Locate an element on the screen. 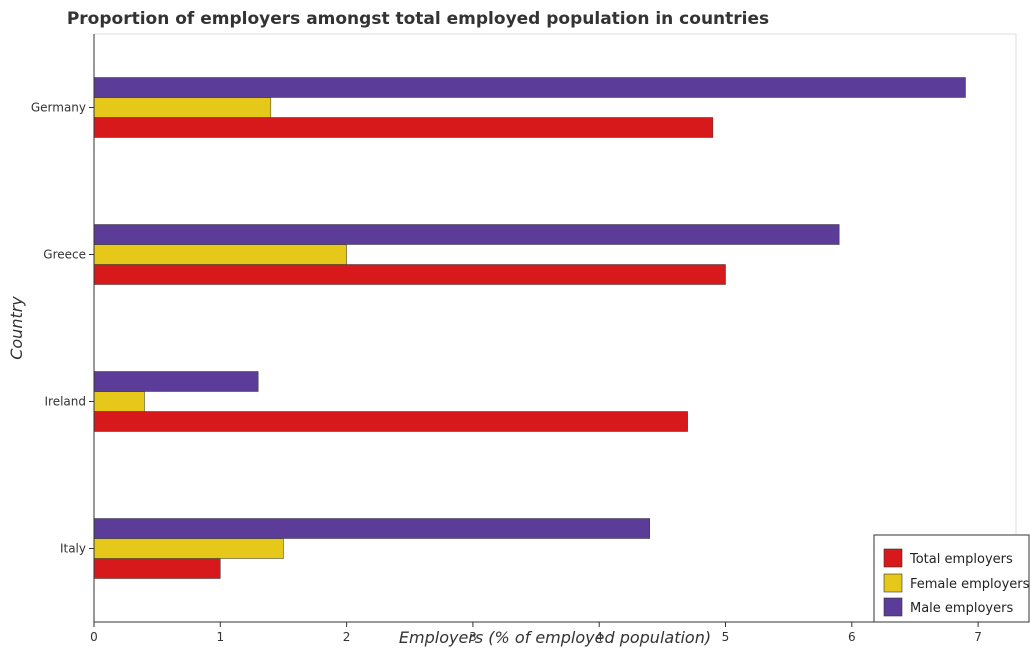 The image size is (1030, 650). bar-male-employers-ireland is located at coordinates (176, 381).